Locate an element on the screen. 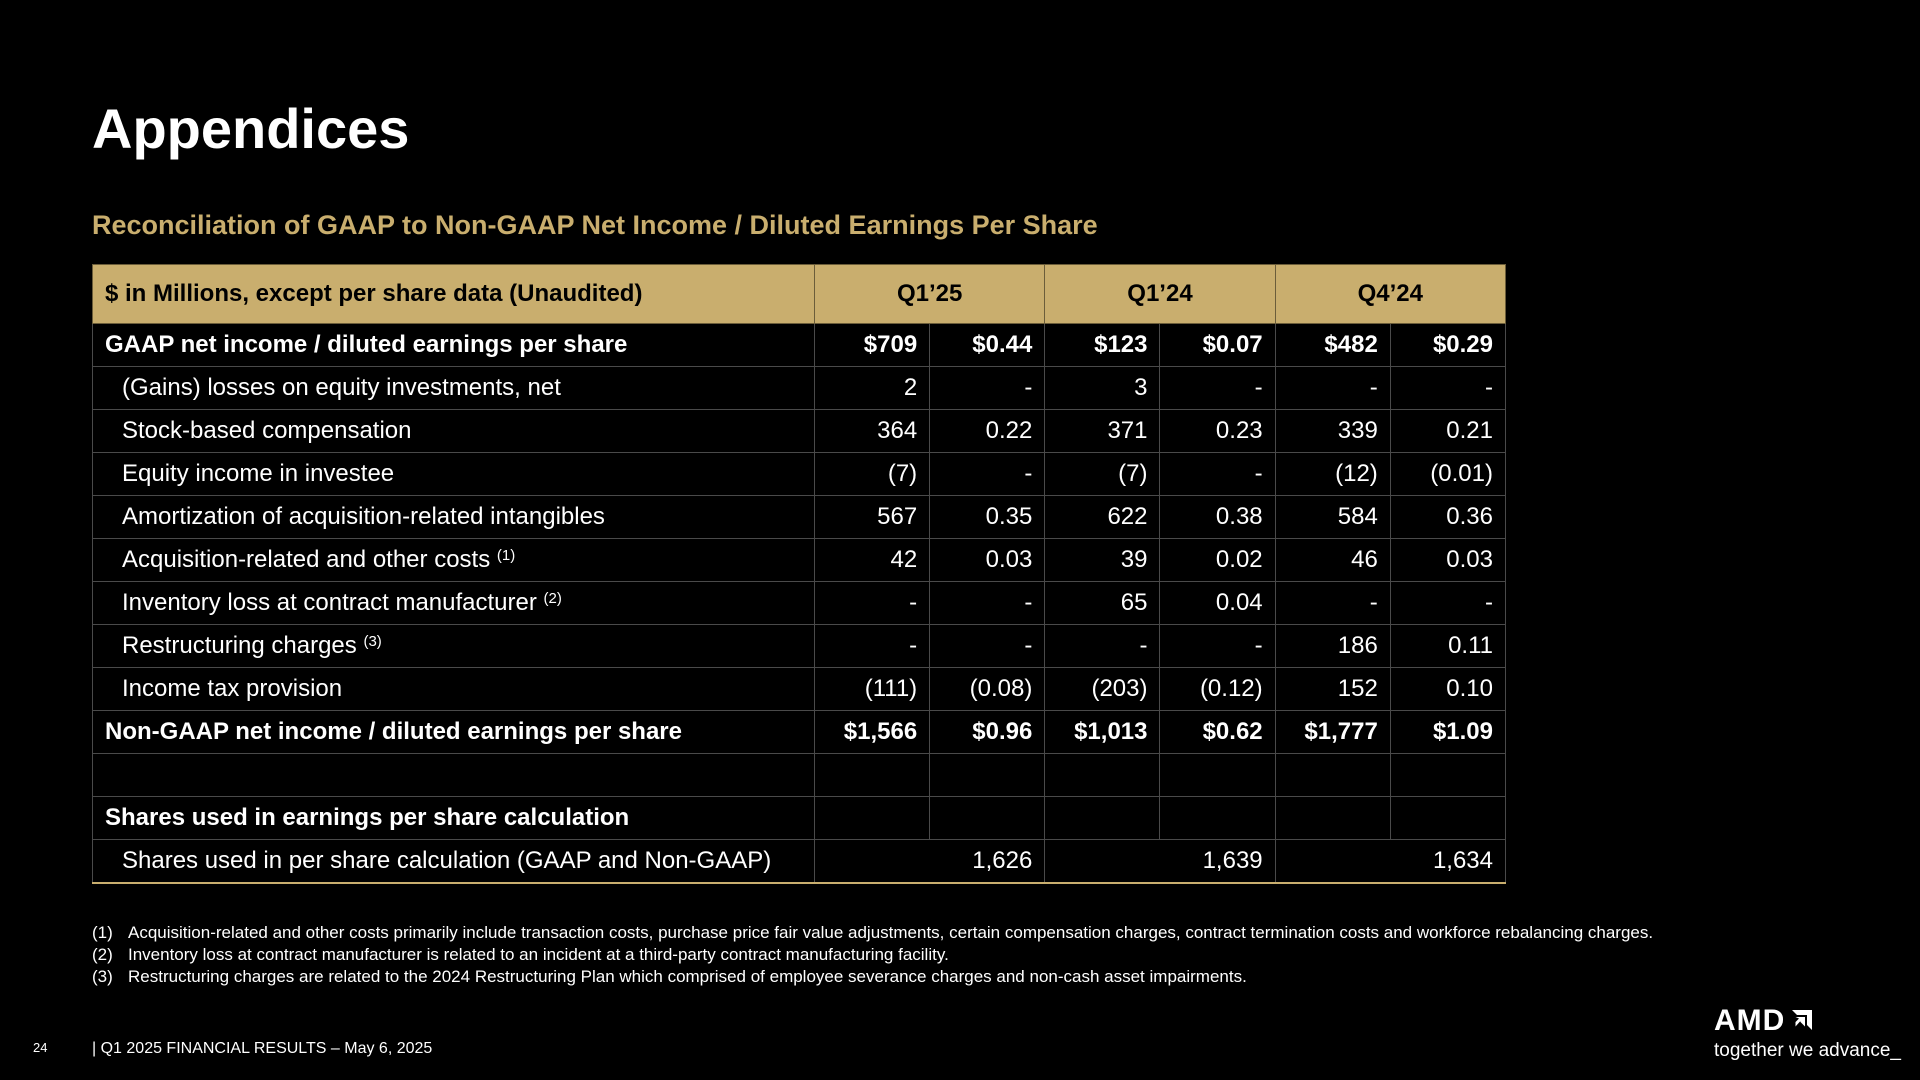  tagline: together we advance_ is located at coordinates (1807, 1050).